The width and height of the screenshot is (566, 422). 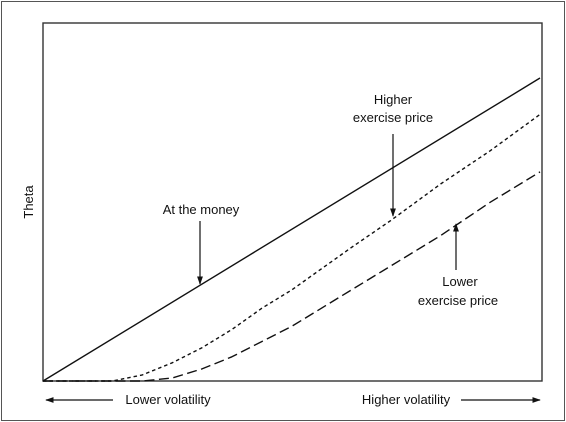 What do you see at coordinates (458, 300) in the screenshot?
I see `label-lower-line2: exercise price` at bounding box center [458, 300].